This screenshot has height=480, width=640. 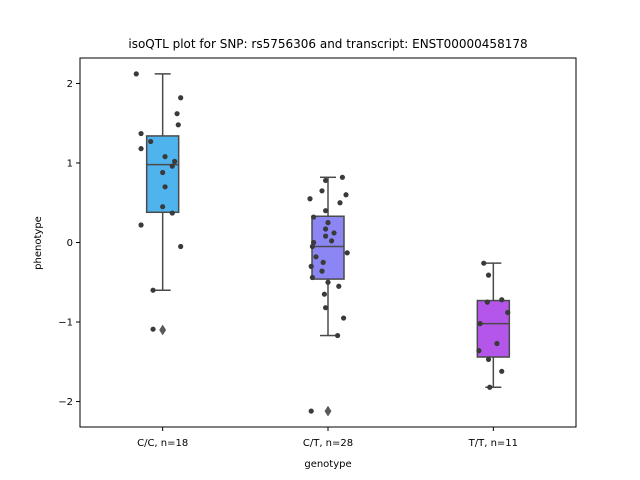 What do you see at coordinates (65, 323) in the screenshot?
I see `y-tick-label: −1` at bounding box center [65, 323].